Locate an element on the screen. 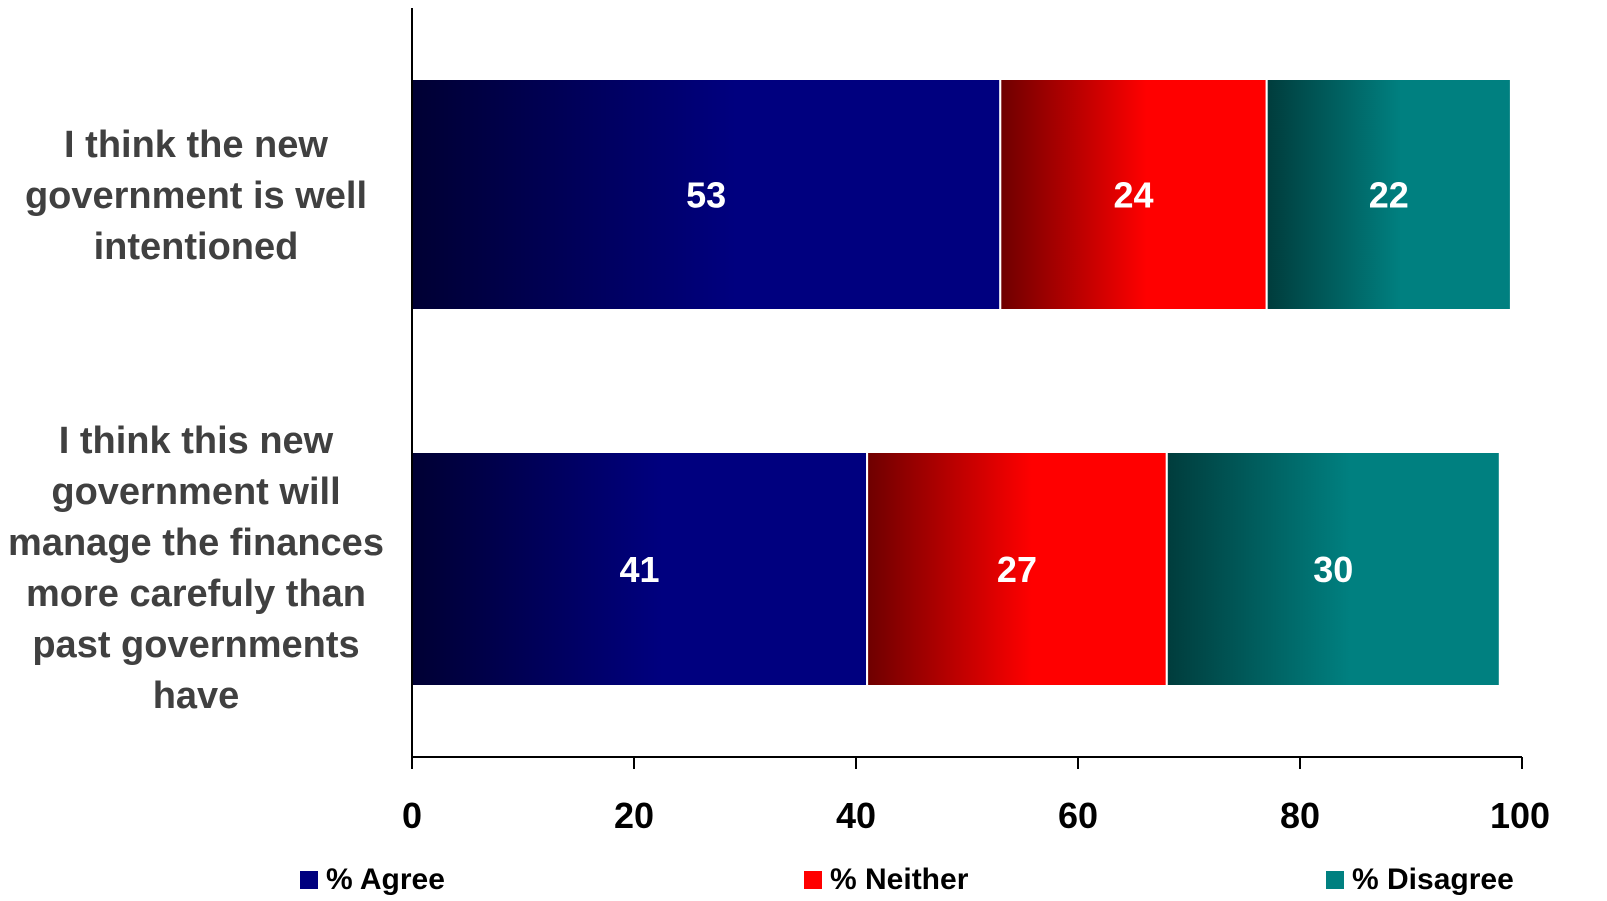  legend-item-disagree: % Disagree is located at coordinates (1420, 880).